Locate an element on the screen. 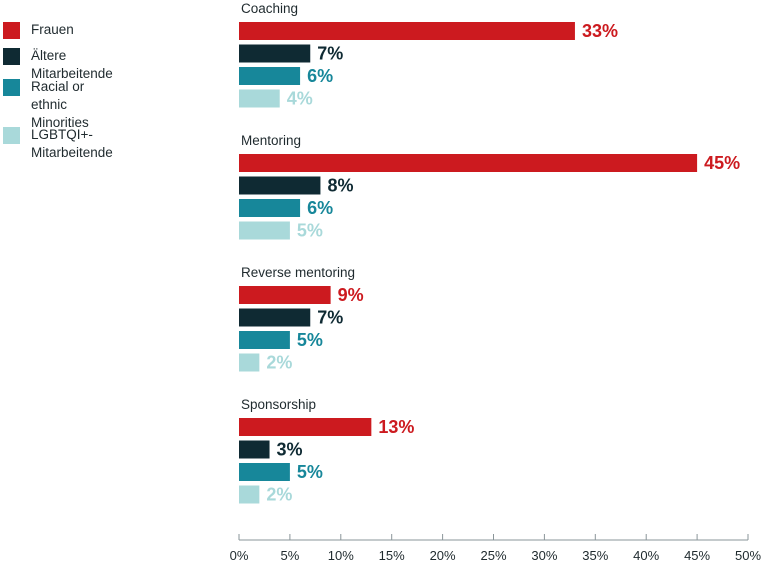 The image size is (768, 572). legend-label-aeltere-mitarbeitende: Ältere Mitarbeitende is located at coordinates (72, 64).